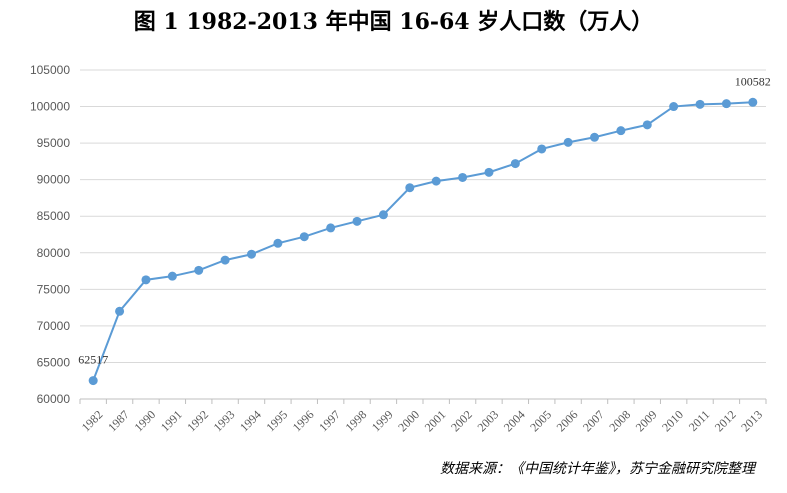 The image size is (787, 493). I want to click on x-tick-label: 2002, so click(461, 420).